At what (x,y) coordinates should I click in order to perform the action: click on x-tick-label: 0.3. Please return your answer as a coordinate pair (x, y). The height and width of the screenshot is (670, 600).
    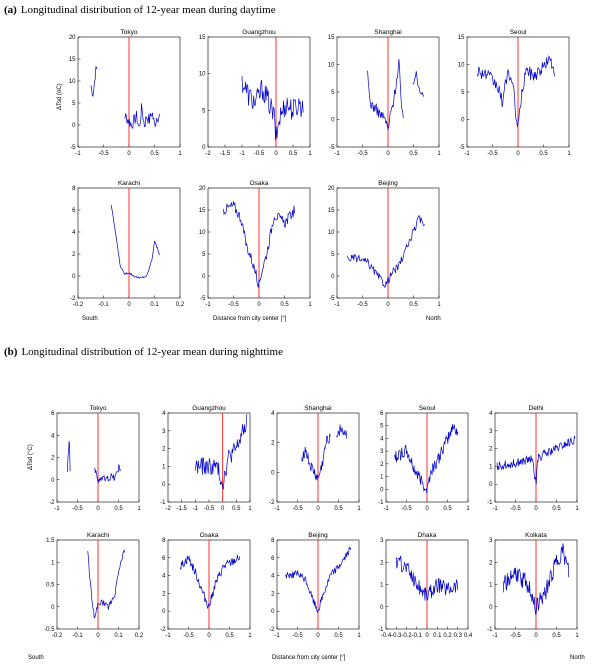
    Looking at the image, I should click on (458, 636).